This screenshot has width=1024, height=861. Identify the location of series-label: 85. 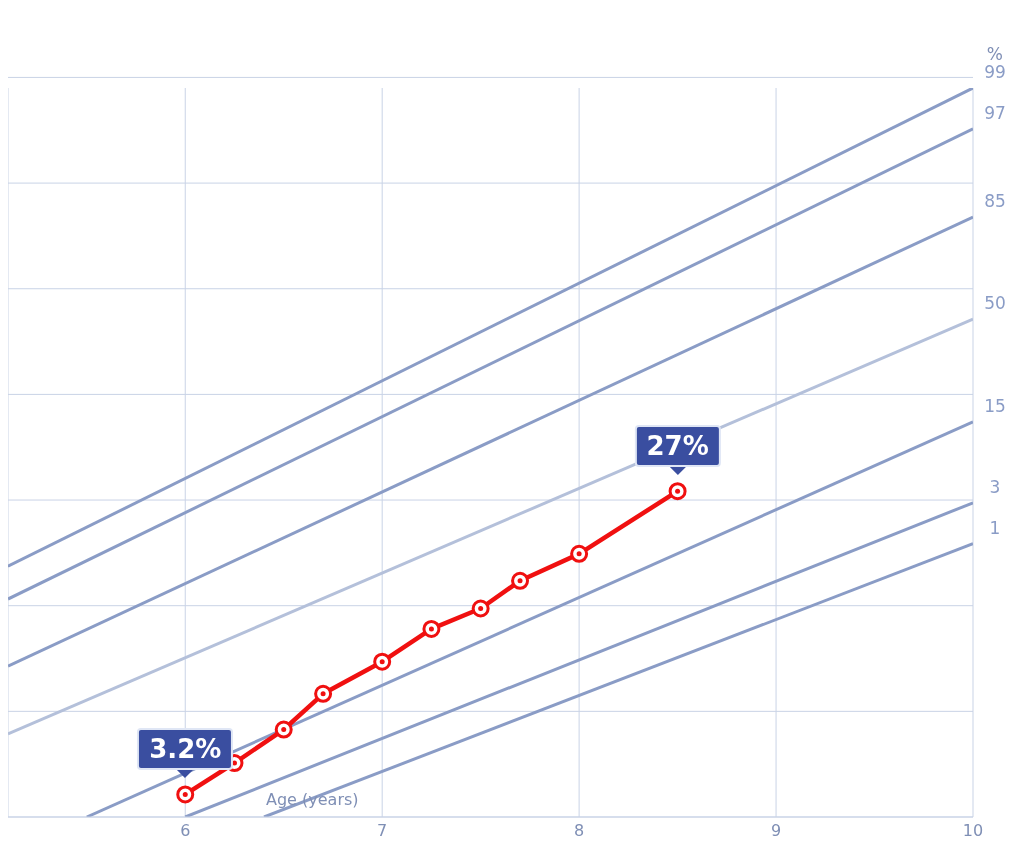
(995, 201).